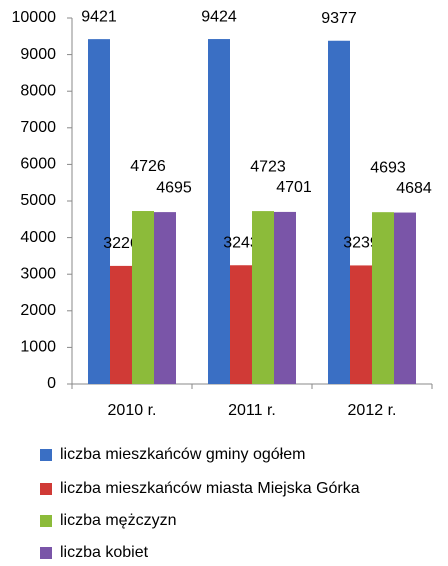 The width and height of the screenshot is (448, 566). What do you see at coordinates (34, 17) in the screenshot?
I see `y-tick-label: 10000` at bounding box center [34, 17].